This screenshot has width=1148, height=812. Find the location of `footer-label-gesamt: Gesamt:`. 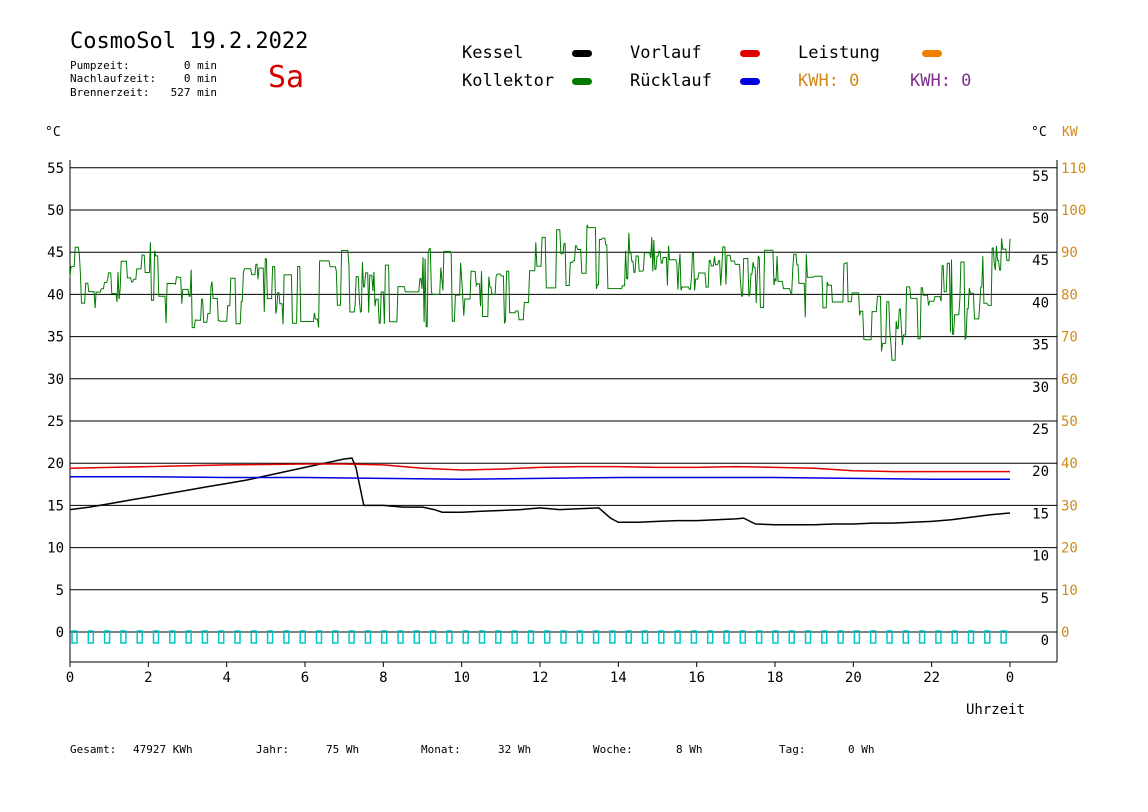

footer-label-gesamt: Gesamt: is located at coordinates (93, 749).